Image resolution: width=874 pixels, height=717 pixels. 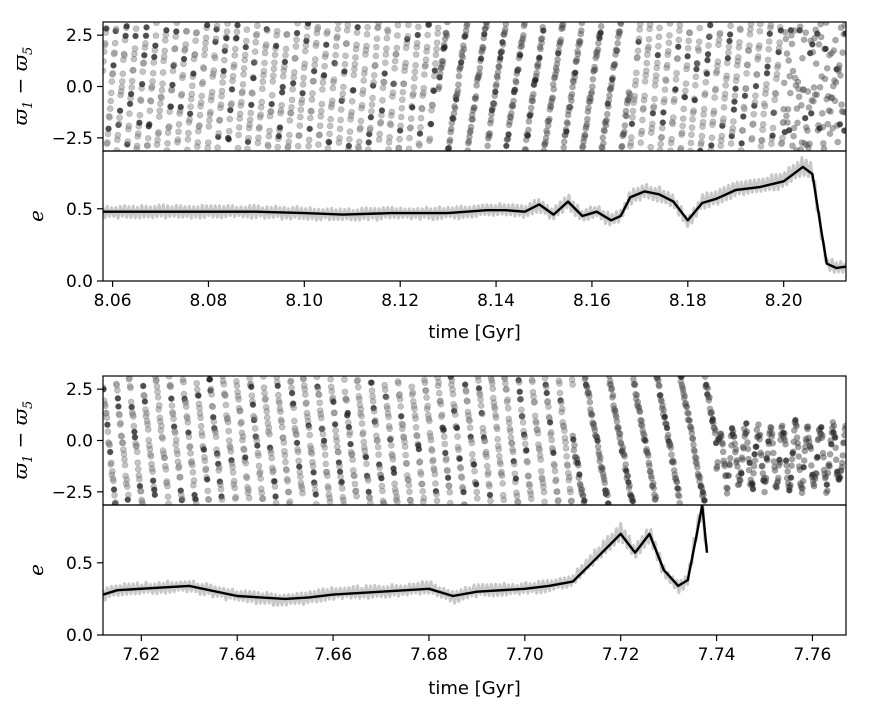 What do you see at coordinates (400, 301) in the screenshot?
I see `x-tick-label: 8.12` at bounding box center [400, 301].